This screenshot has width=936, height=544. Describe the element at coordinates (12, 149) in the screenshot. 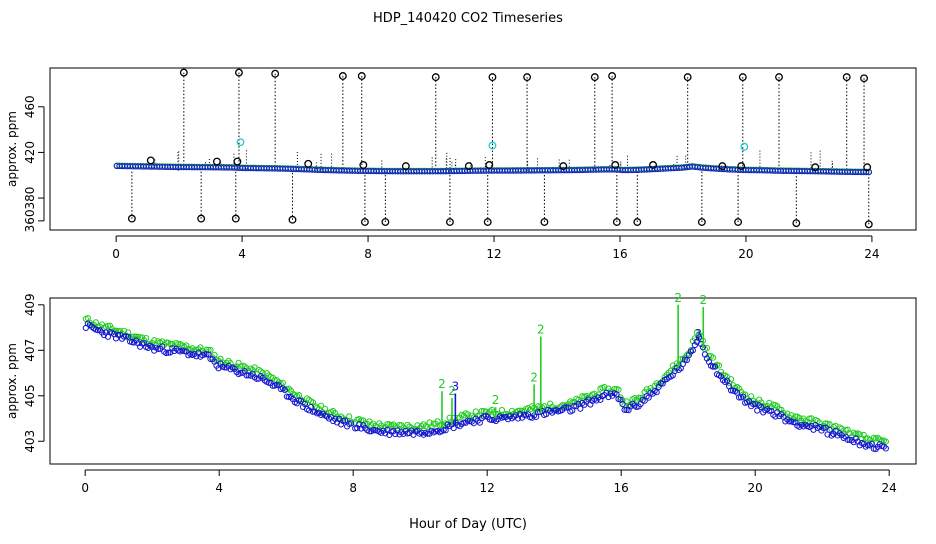

I see `top-y-axis-title: approx. ppm` at that location.